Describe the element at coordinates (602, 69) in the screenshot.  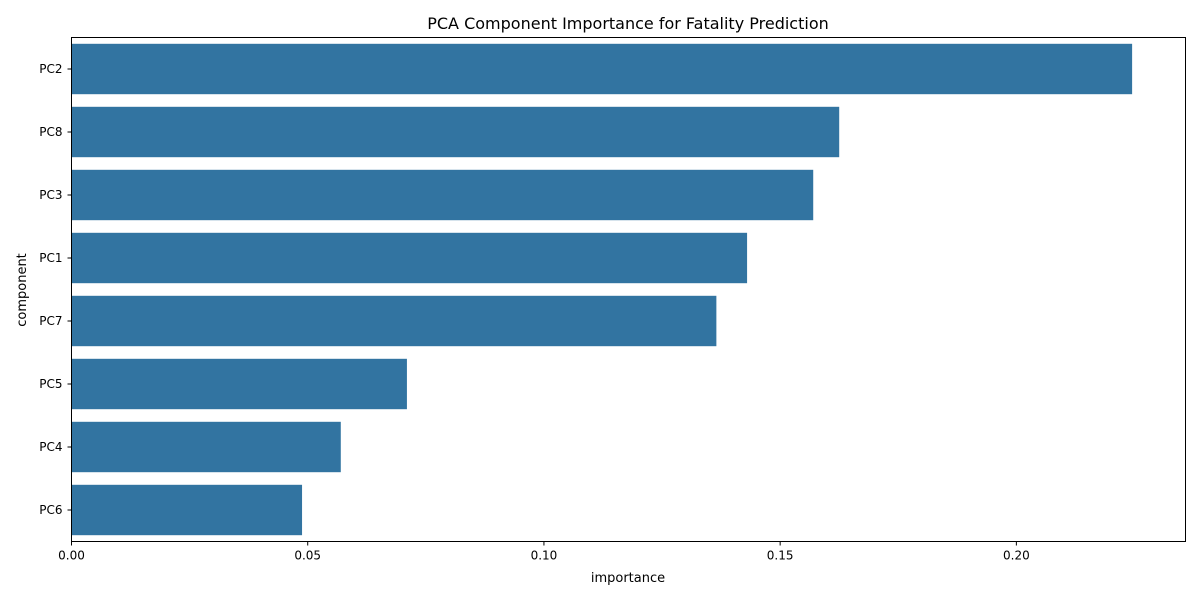
I see `bar-pc2` at that location.